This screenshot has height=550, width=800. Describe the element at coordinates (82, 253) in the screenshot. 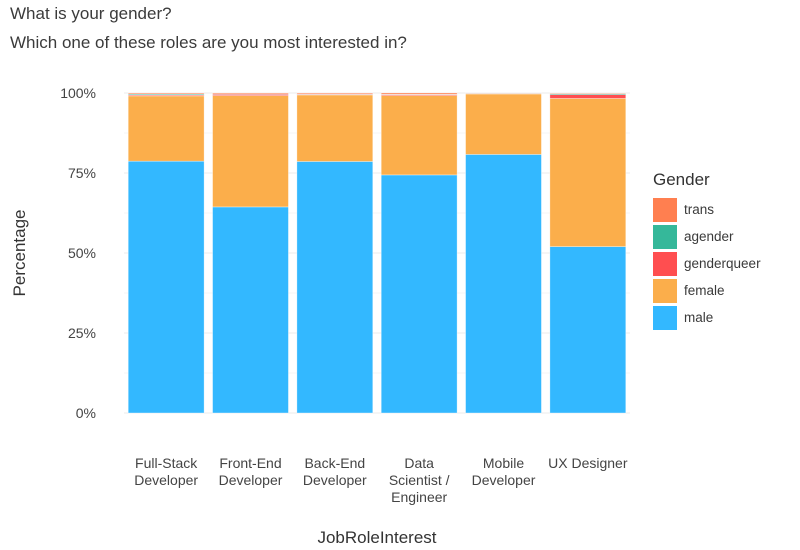

I see `y-tick-label: 50%` at that location.